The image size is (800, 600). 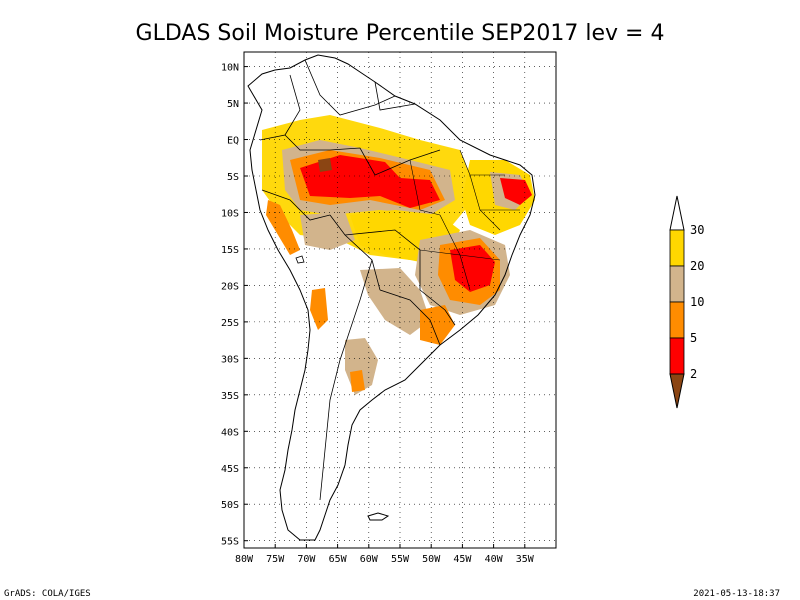 What do you see at coordinates (230, 286) in the screenshot?
I see `lat-label: 20S` at bounding box center [230, 286].